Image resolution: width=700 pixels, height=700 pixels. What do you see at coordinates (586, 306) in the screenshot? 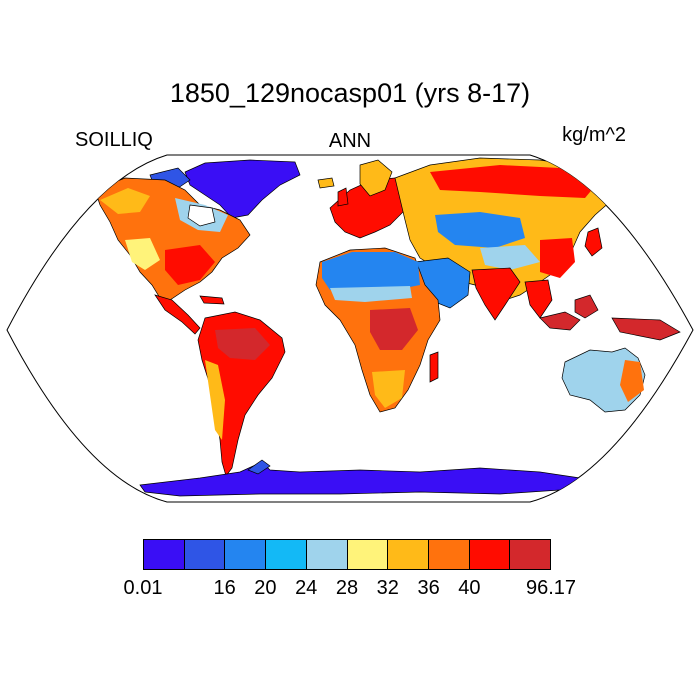
I see `land-borneo` at bounding box center [586, 306].